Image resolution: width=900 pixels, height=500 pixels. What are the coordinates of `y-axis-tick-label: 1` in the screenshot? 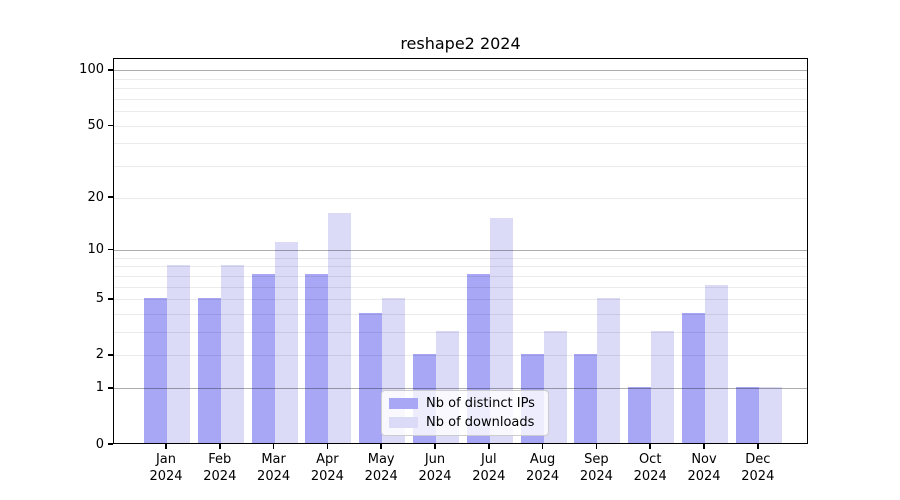 It's located at (99, 388).